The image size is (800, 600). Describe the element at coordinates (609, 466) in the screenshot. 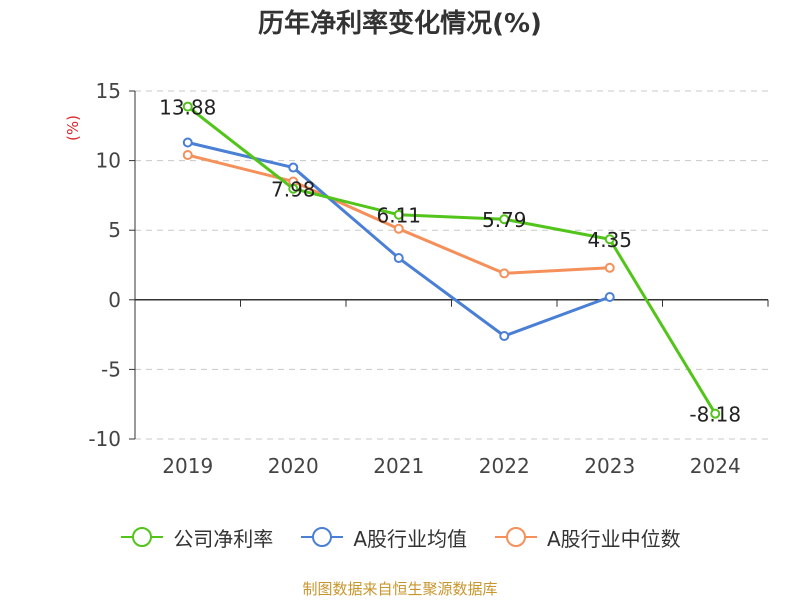

I see `x-tick-label: 2023` at that location.